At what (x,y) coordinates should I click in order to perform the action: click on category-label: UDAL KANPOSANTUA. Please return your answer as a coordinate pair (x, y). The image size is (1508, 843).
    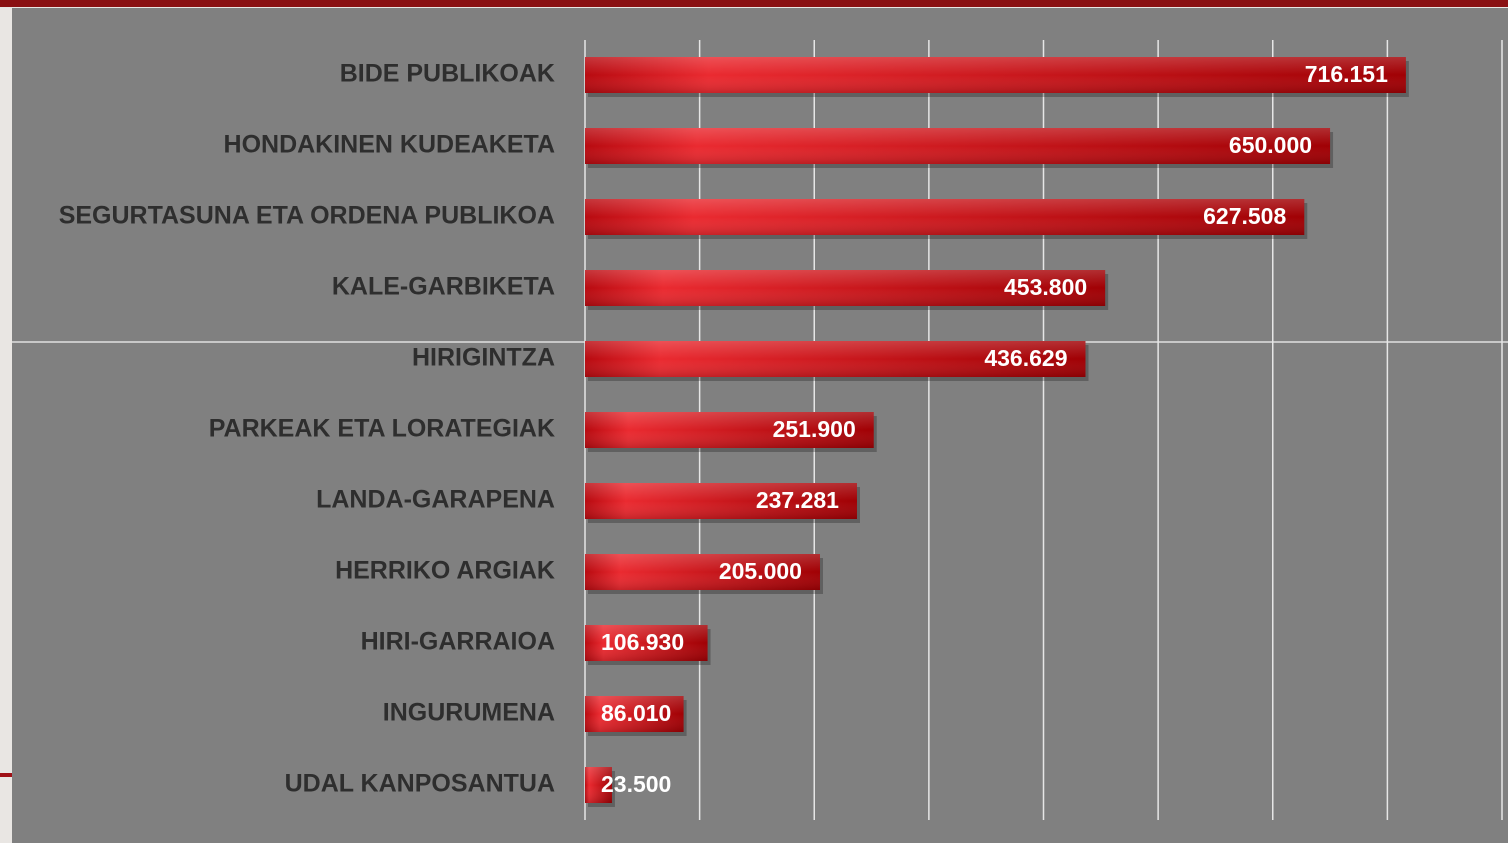
    Looking at the image, I should click on (420, 784).